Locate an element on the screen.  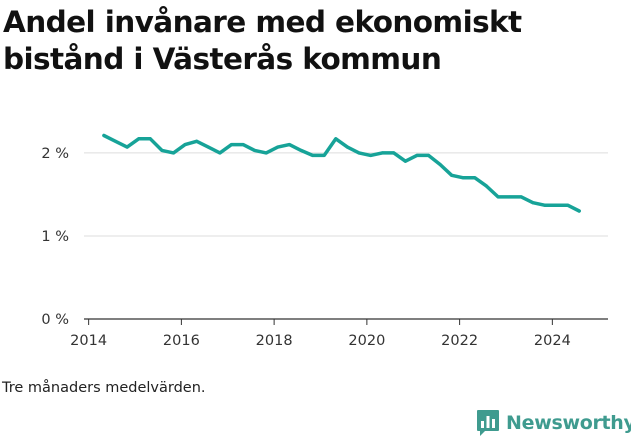
bar-chart-logo-icon is located at coordinates (488, 423).